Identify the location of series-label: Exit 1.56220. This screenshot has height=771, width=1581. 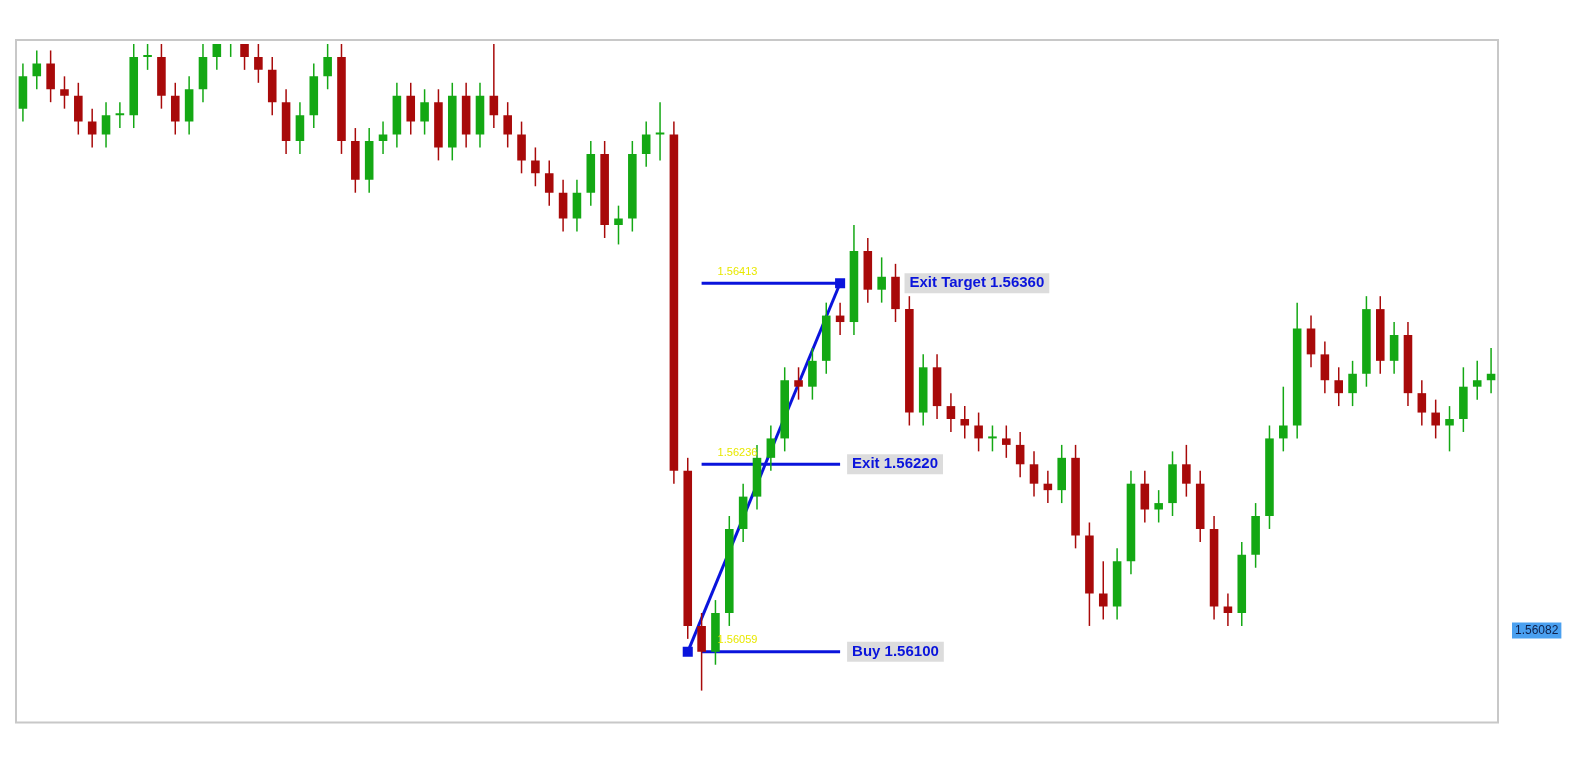
(895, 463).